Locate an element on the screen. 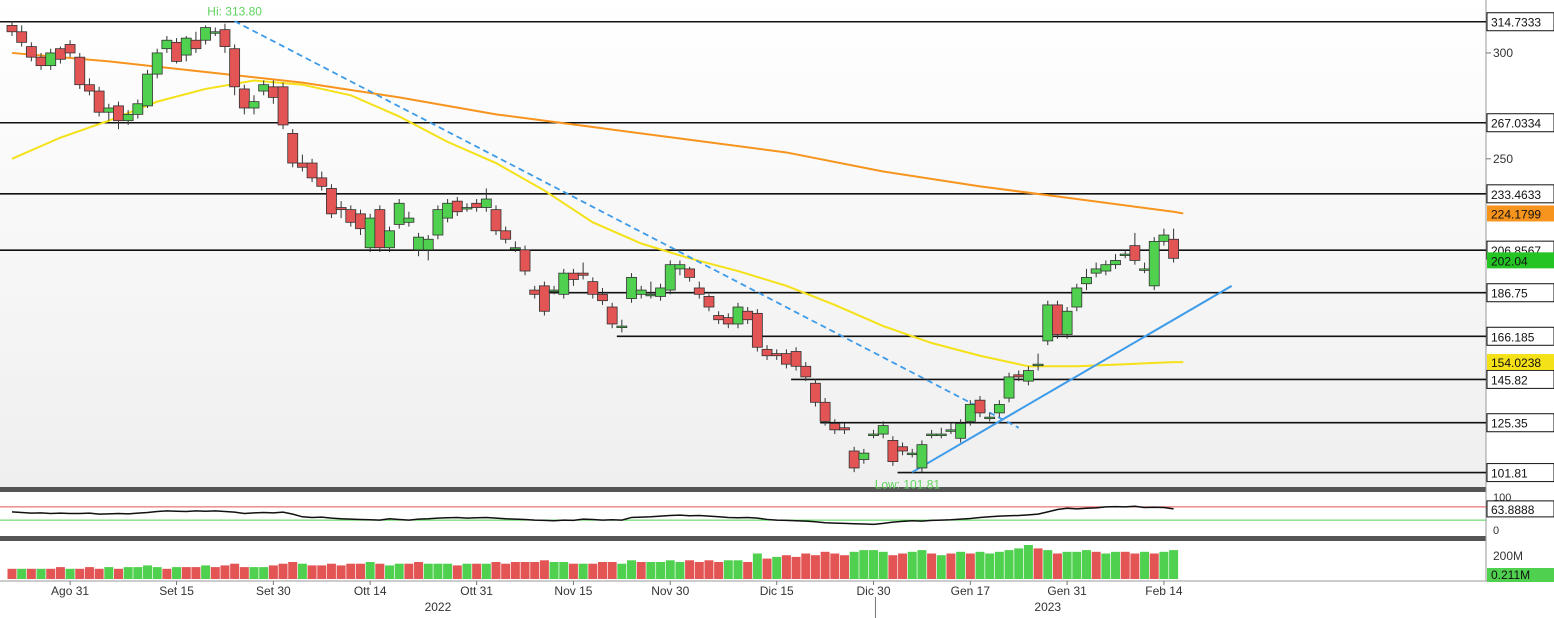  time-tick-label: Ott 14 is located at coordinates (370, 591).